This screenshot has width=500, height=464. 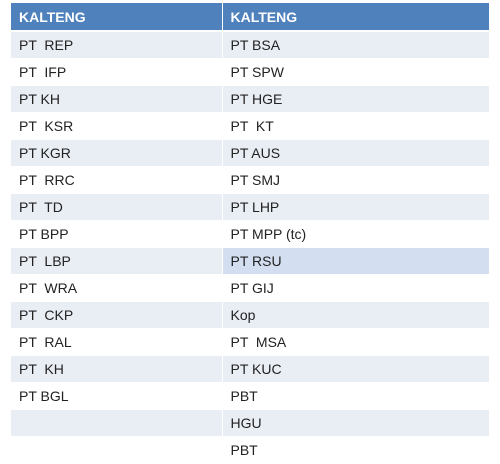 What do you see at coordinates (355, 72) in the screenshot?
I see `table-cell: PT SPW` at bounding box center [355, 72].